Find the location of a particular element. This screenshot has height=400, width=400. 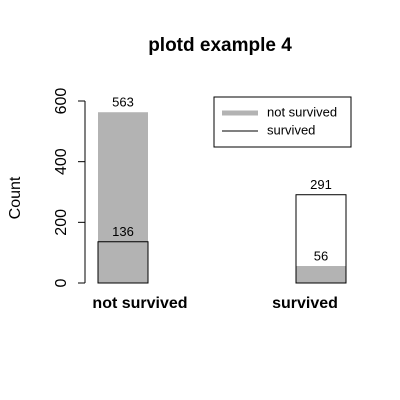

value-label: 291 is located at coordinates (321, 184).